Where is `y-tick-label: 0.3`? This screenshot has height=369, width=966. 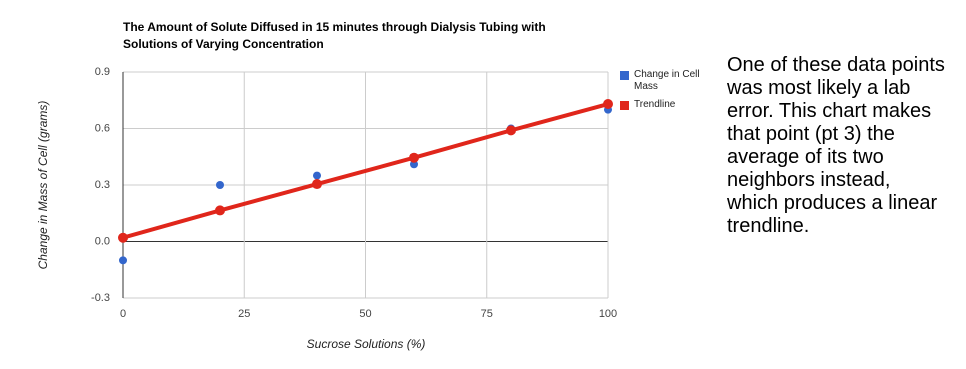 y-tick-label: 0.3 is located at coordinates (102, 185).